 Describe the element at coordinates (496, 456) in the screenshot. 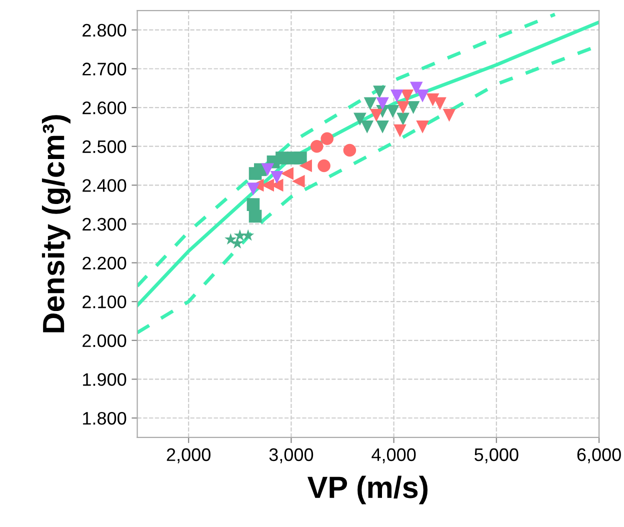

I see `x-tick-label: 5,000` at that location.